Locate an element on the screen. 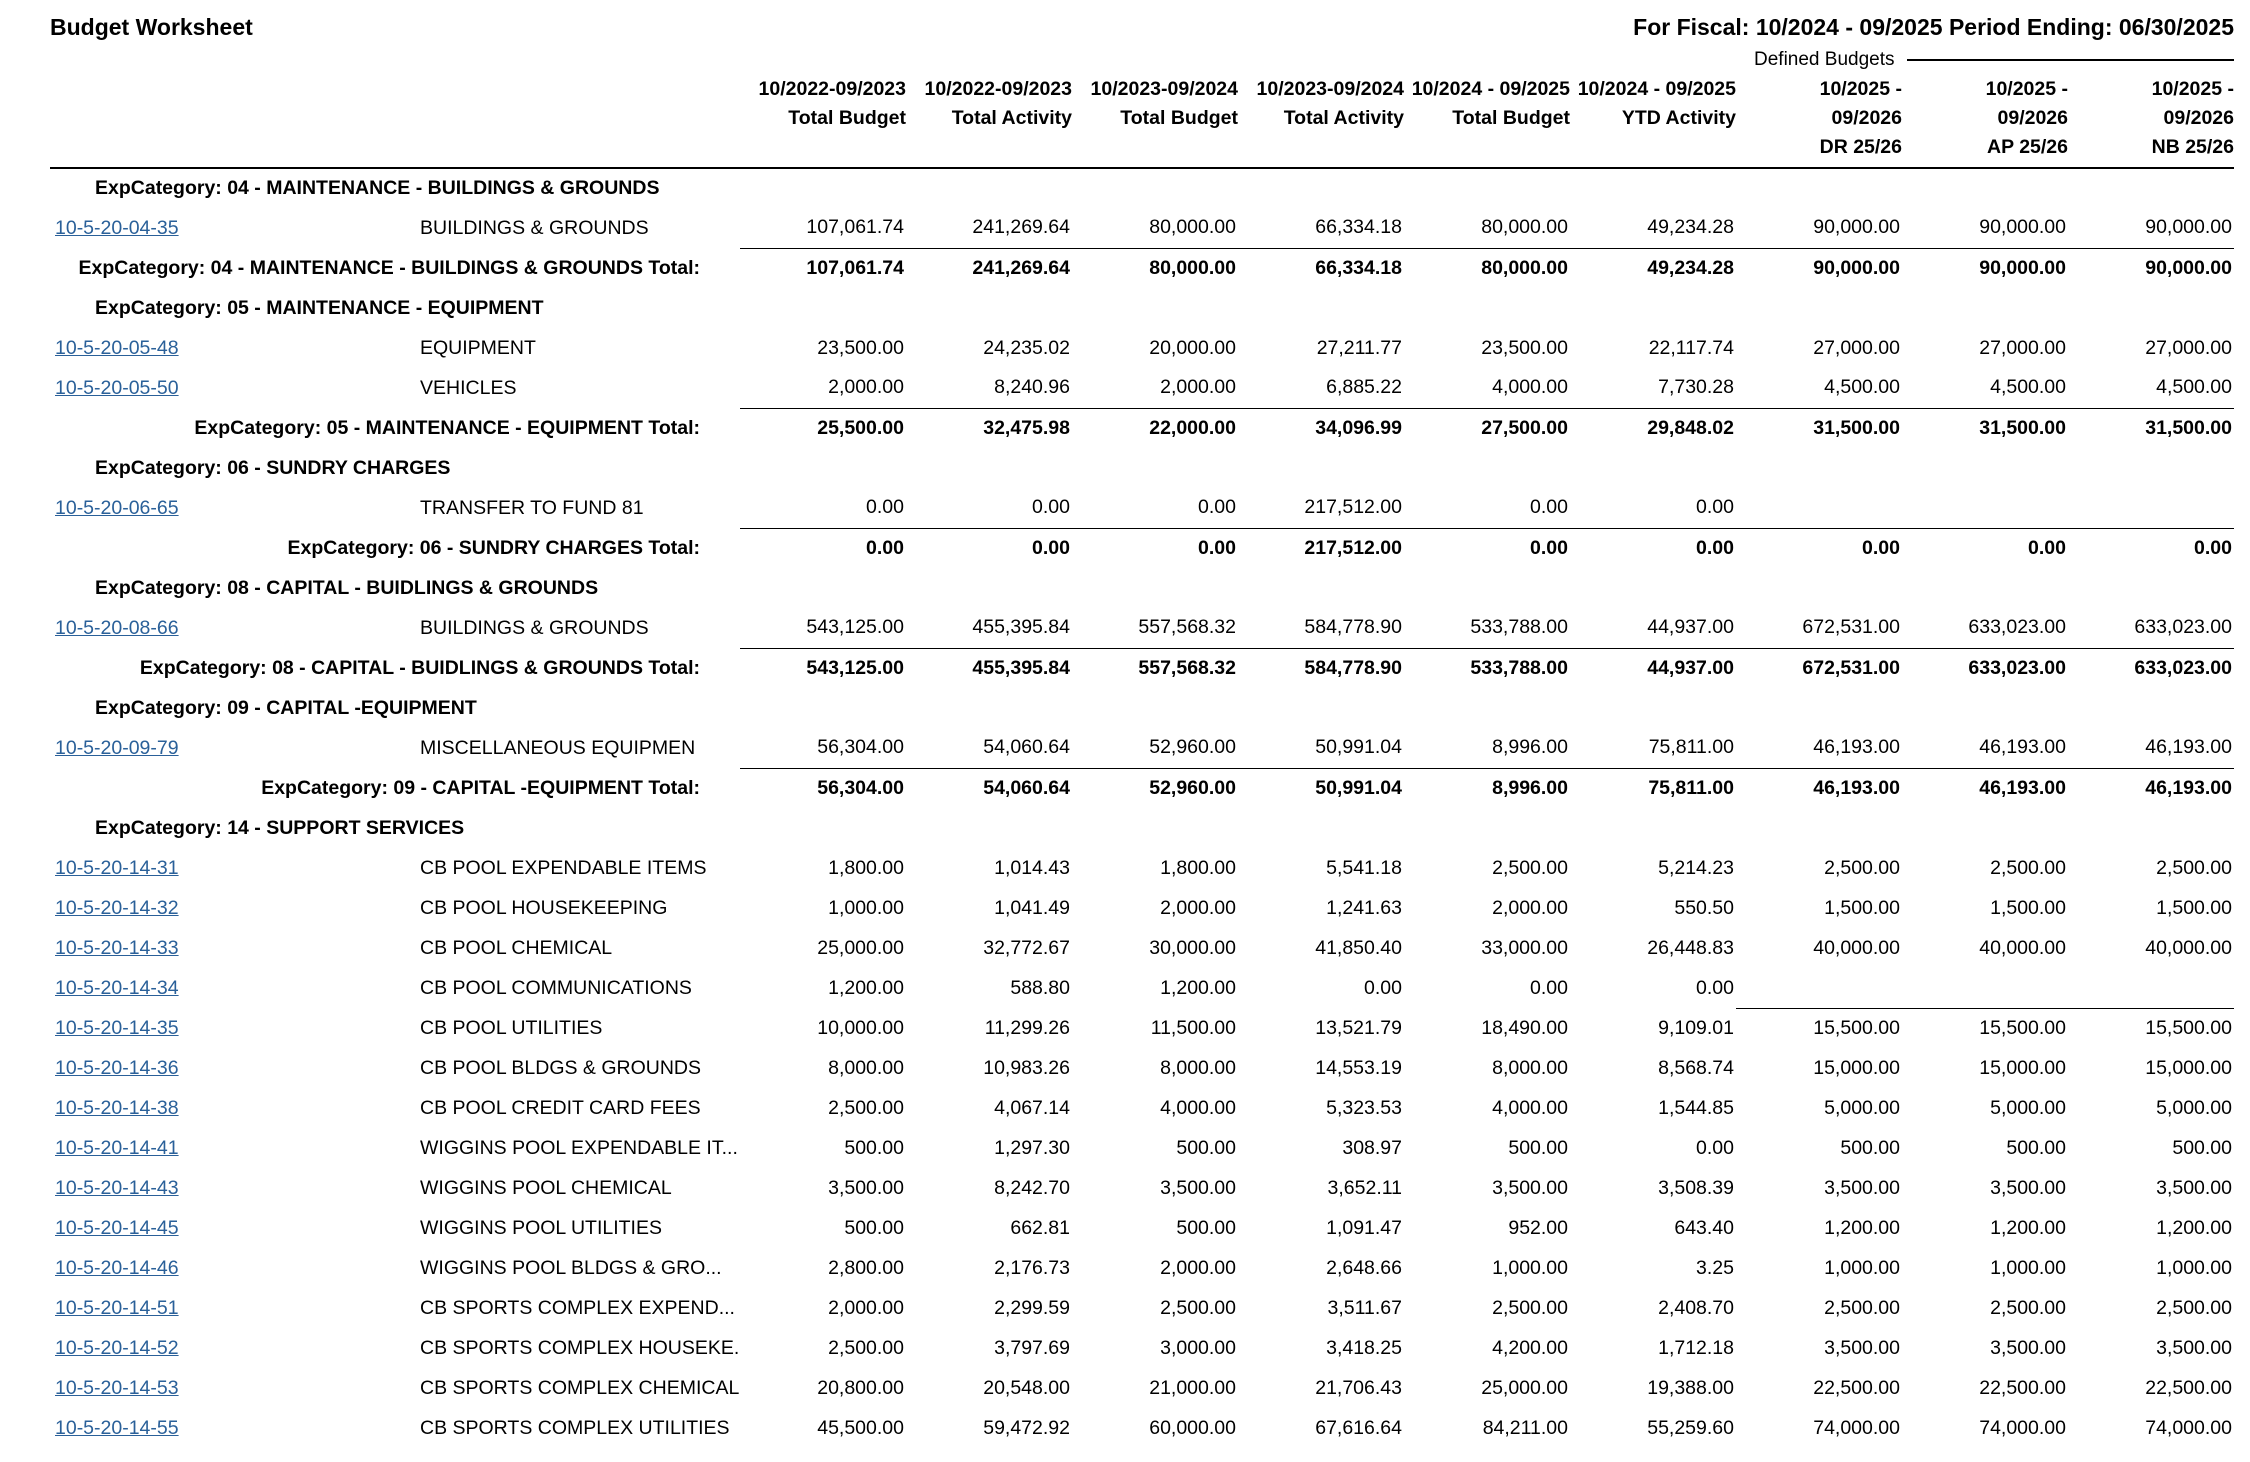  category-total-amount: 54,060.64 is located at coordinates (1026, 787).